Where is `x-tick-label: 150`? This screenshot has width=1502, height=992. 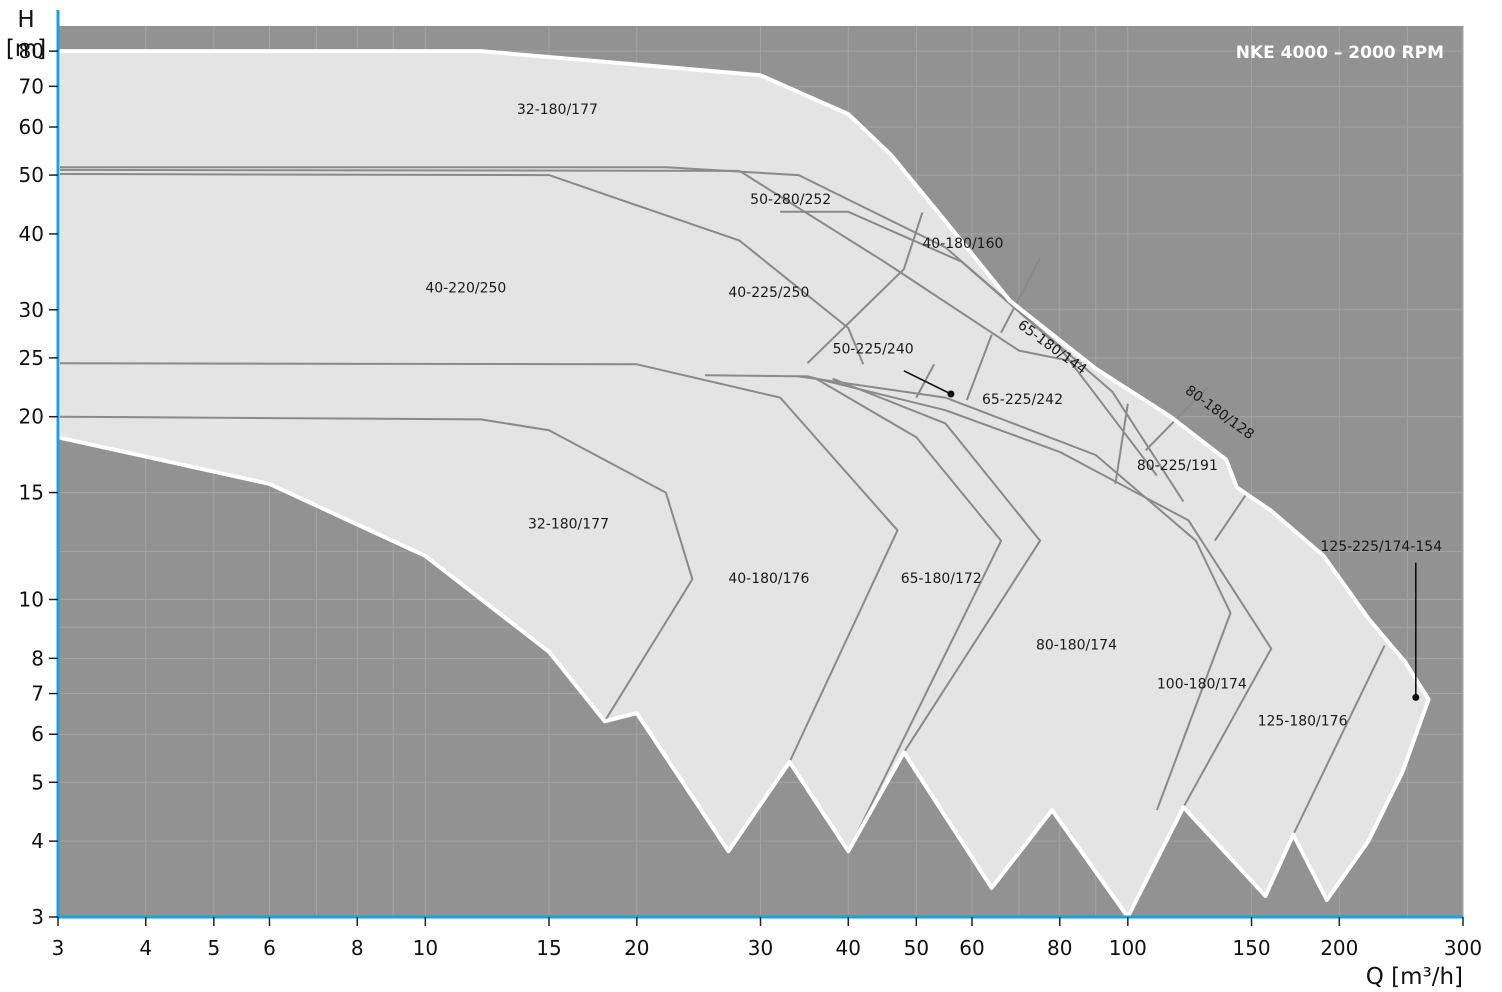 x-tick-label: 150 is located at coordinates (1251, 948).